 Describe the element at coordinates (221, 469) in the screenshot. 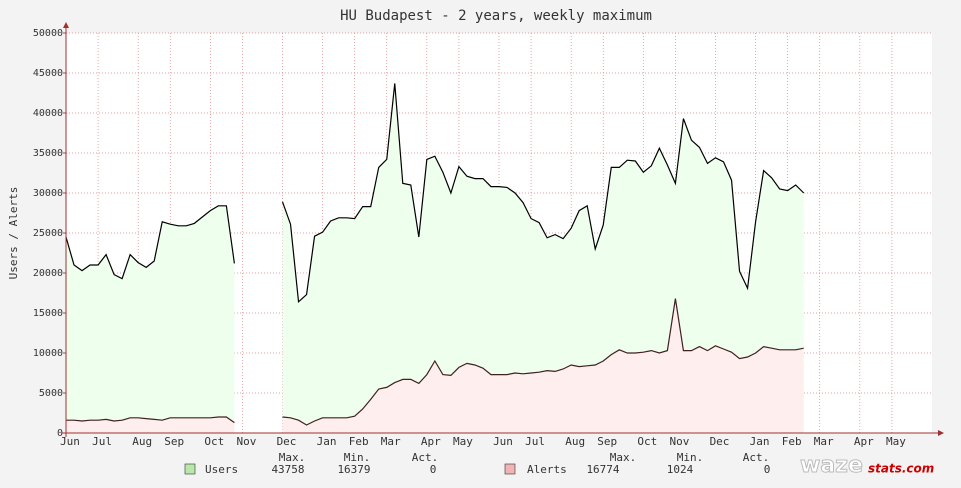

I see `legend-label: Users` at that location.